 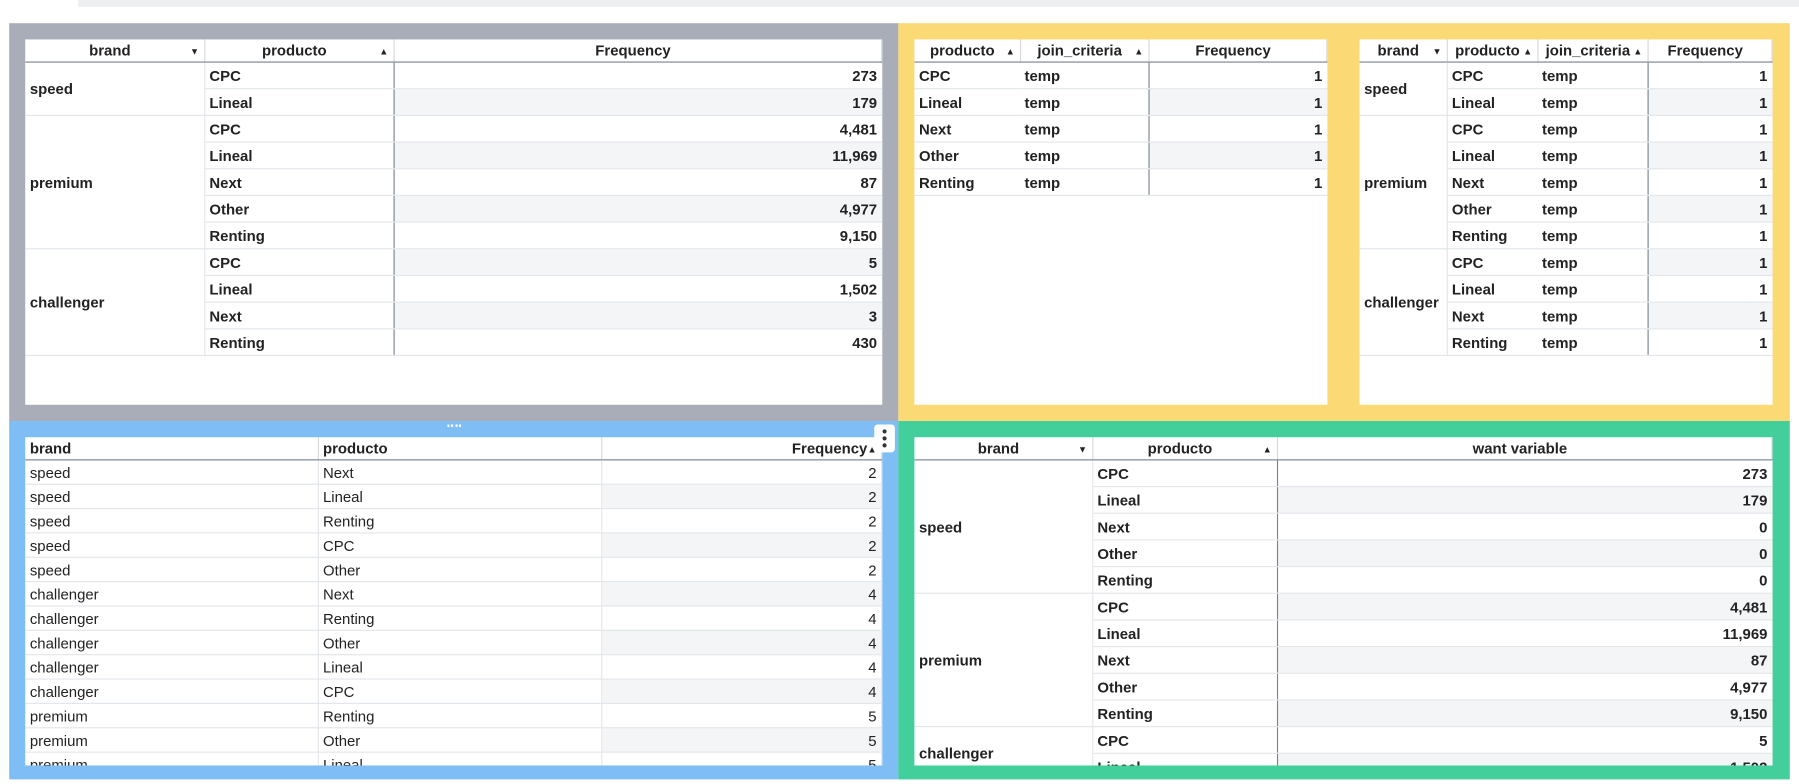 I want to click on row: Renting 0, so click(x=1343, y=580).